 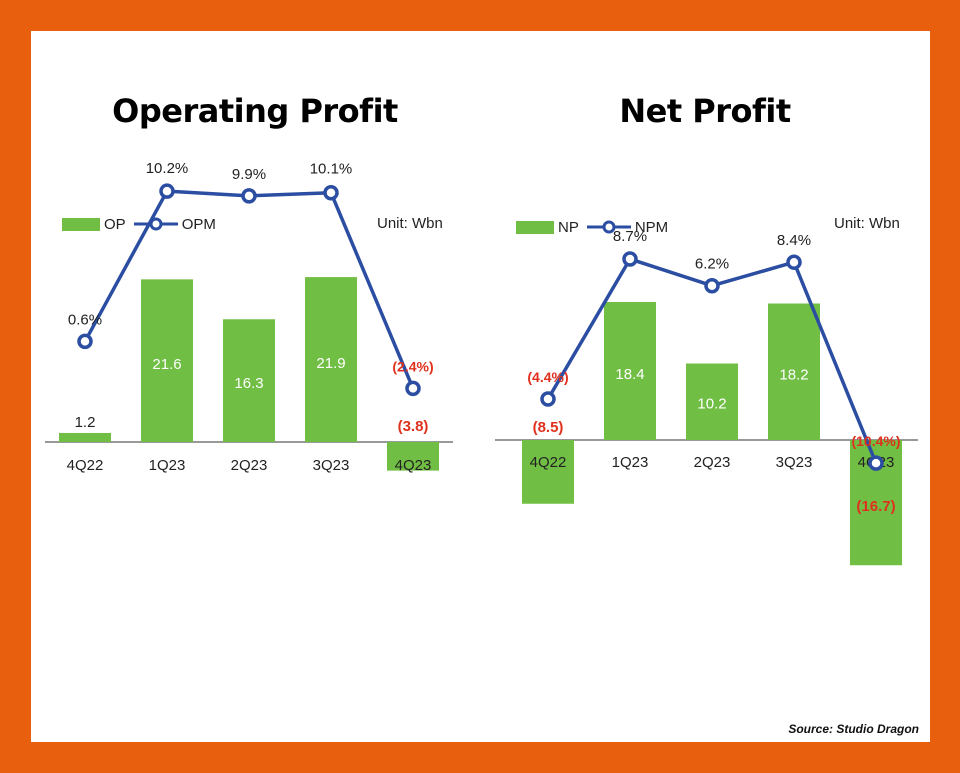 I want to click on np-legend-line-label: NPM, so click(x=651, y=227).